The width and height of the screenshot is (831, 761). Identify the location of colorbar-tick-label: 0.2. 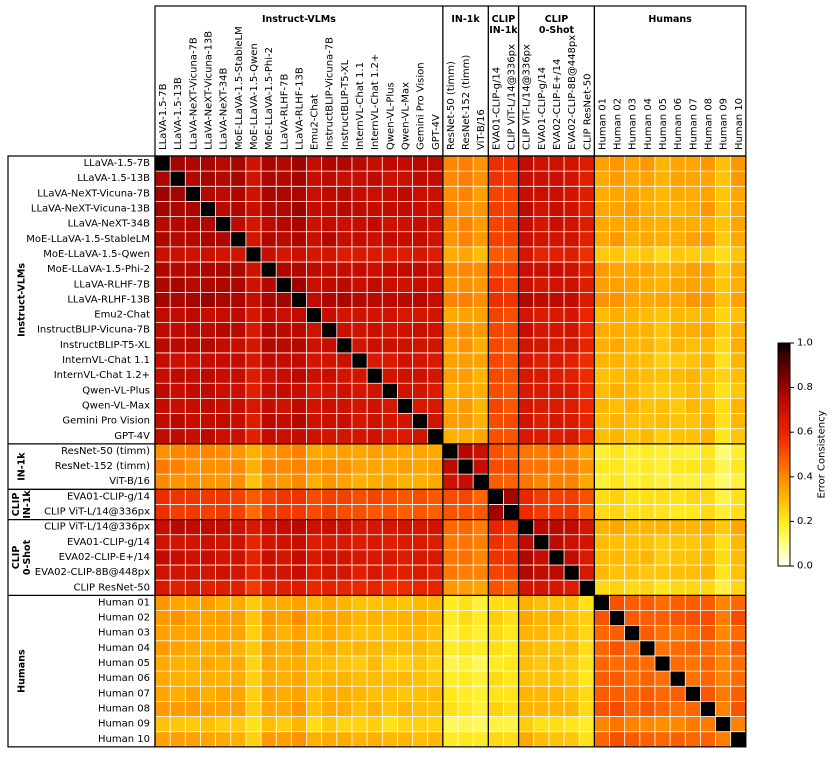
(805, 521).